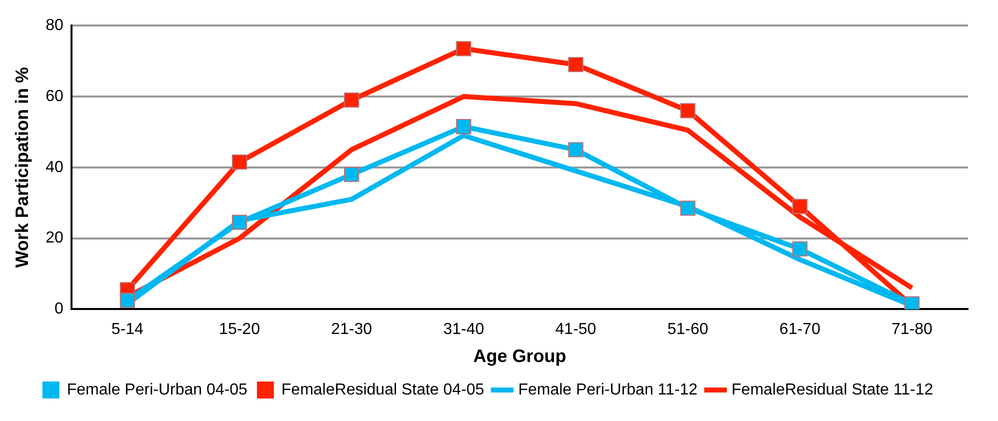  What do you see at coordinates (463, 329) in the screenshot?
I see `x-tick-label: 31-40` at bounding box center [463, 329].